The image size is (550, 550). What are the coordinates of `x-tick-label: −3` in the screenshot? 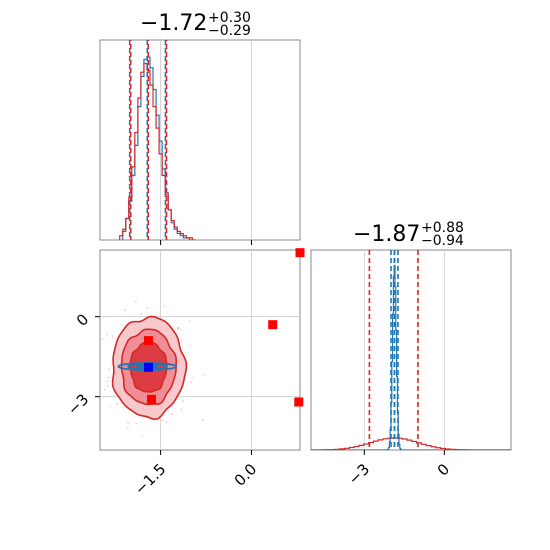 It's located at (359, 474).